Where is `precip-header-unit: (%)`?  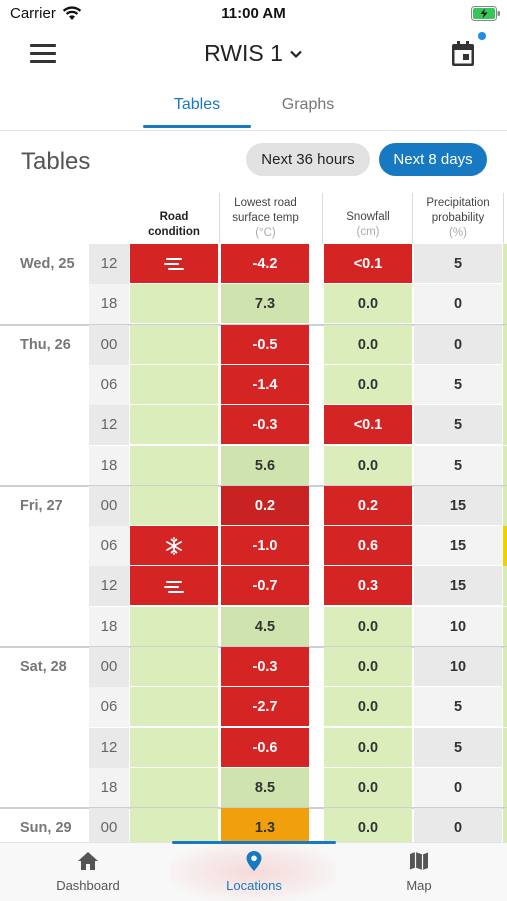
precip-header-unit: (%) is located at coordinates (458, 233).